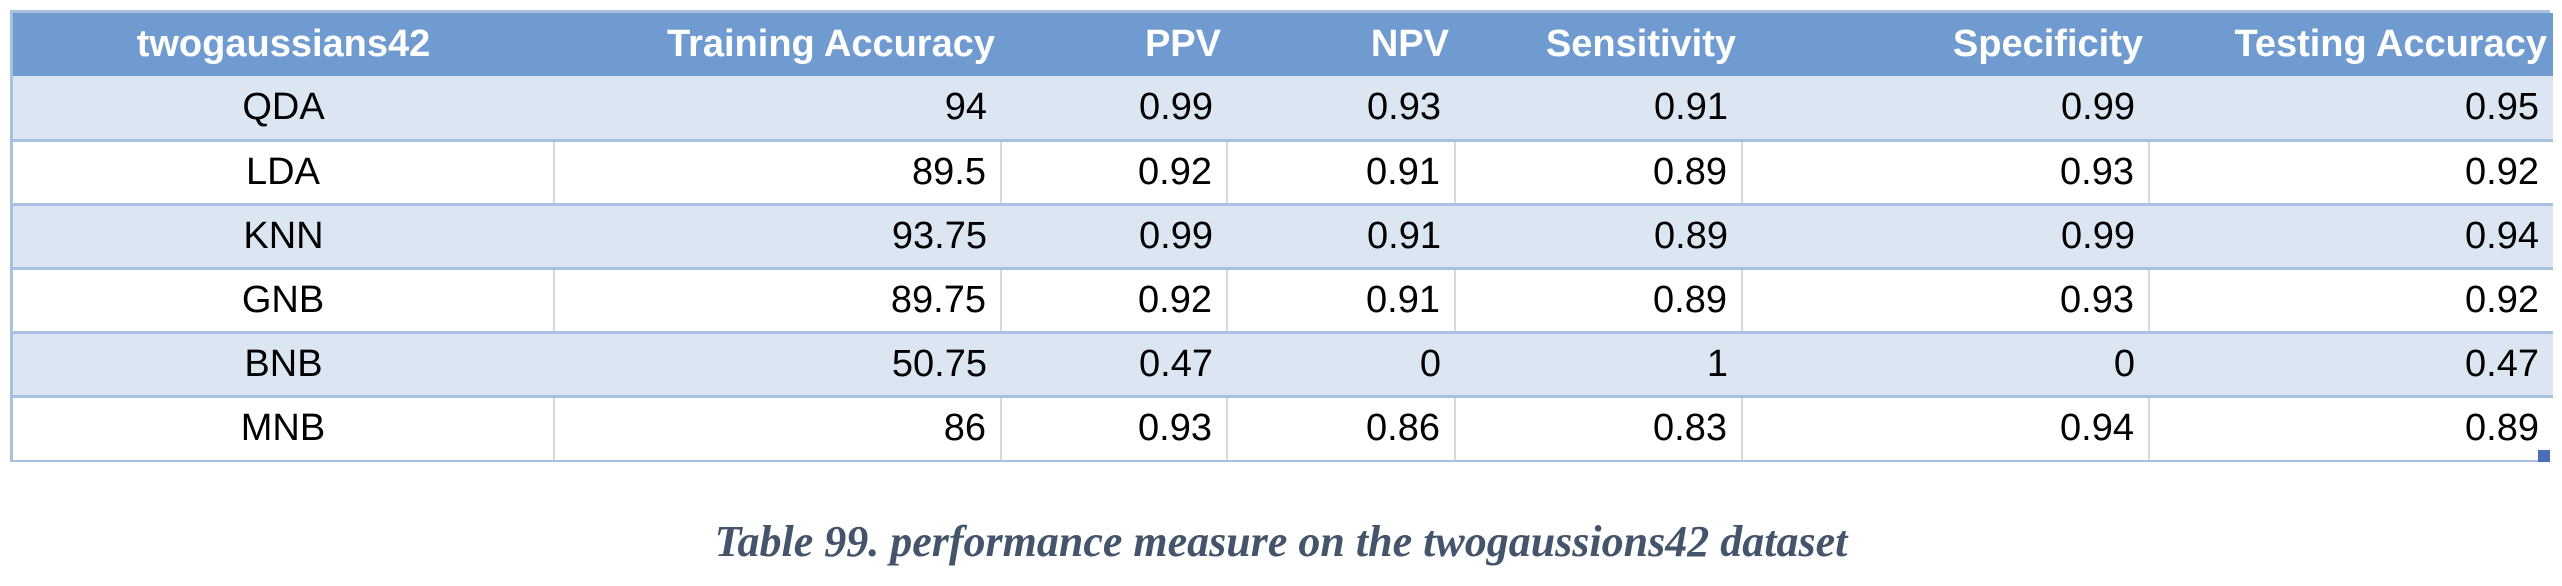 This screenshot has height=586, width=2562. What do you see at coordinates (283, 171) in the screenshot?
I see `model-name-cell: LDA` at bounding box center [283, 171].